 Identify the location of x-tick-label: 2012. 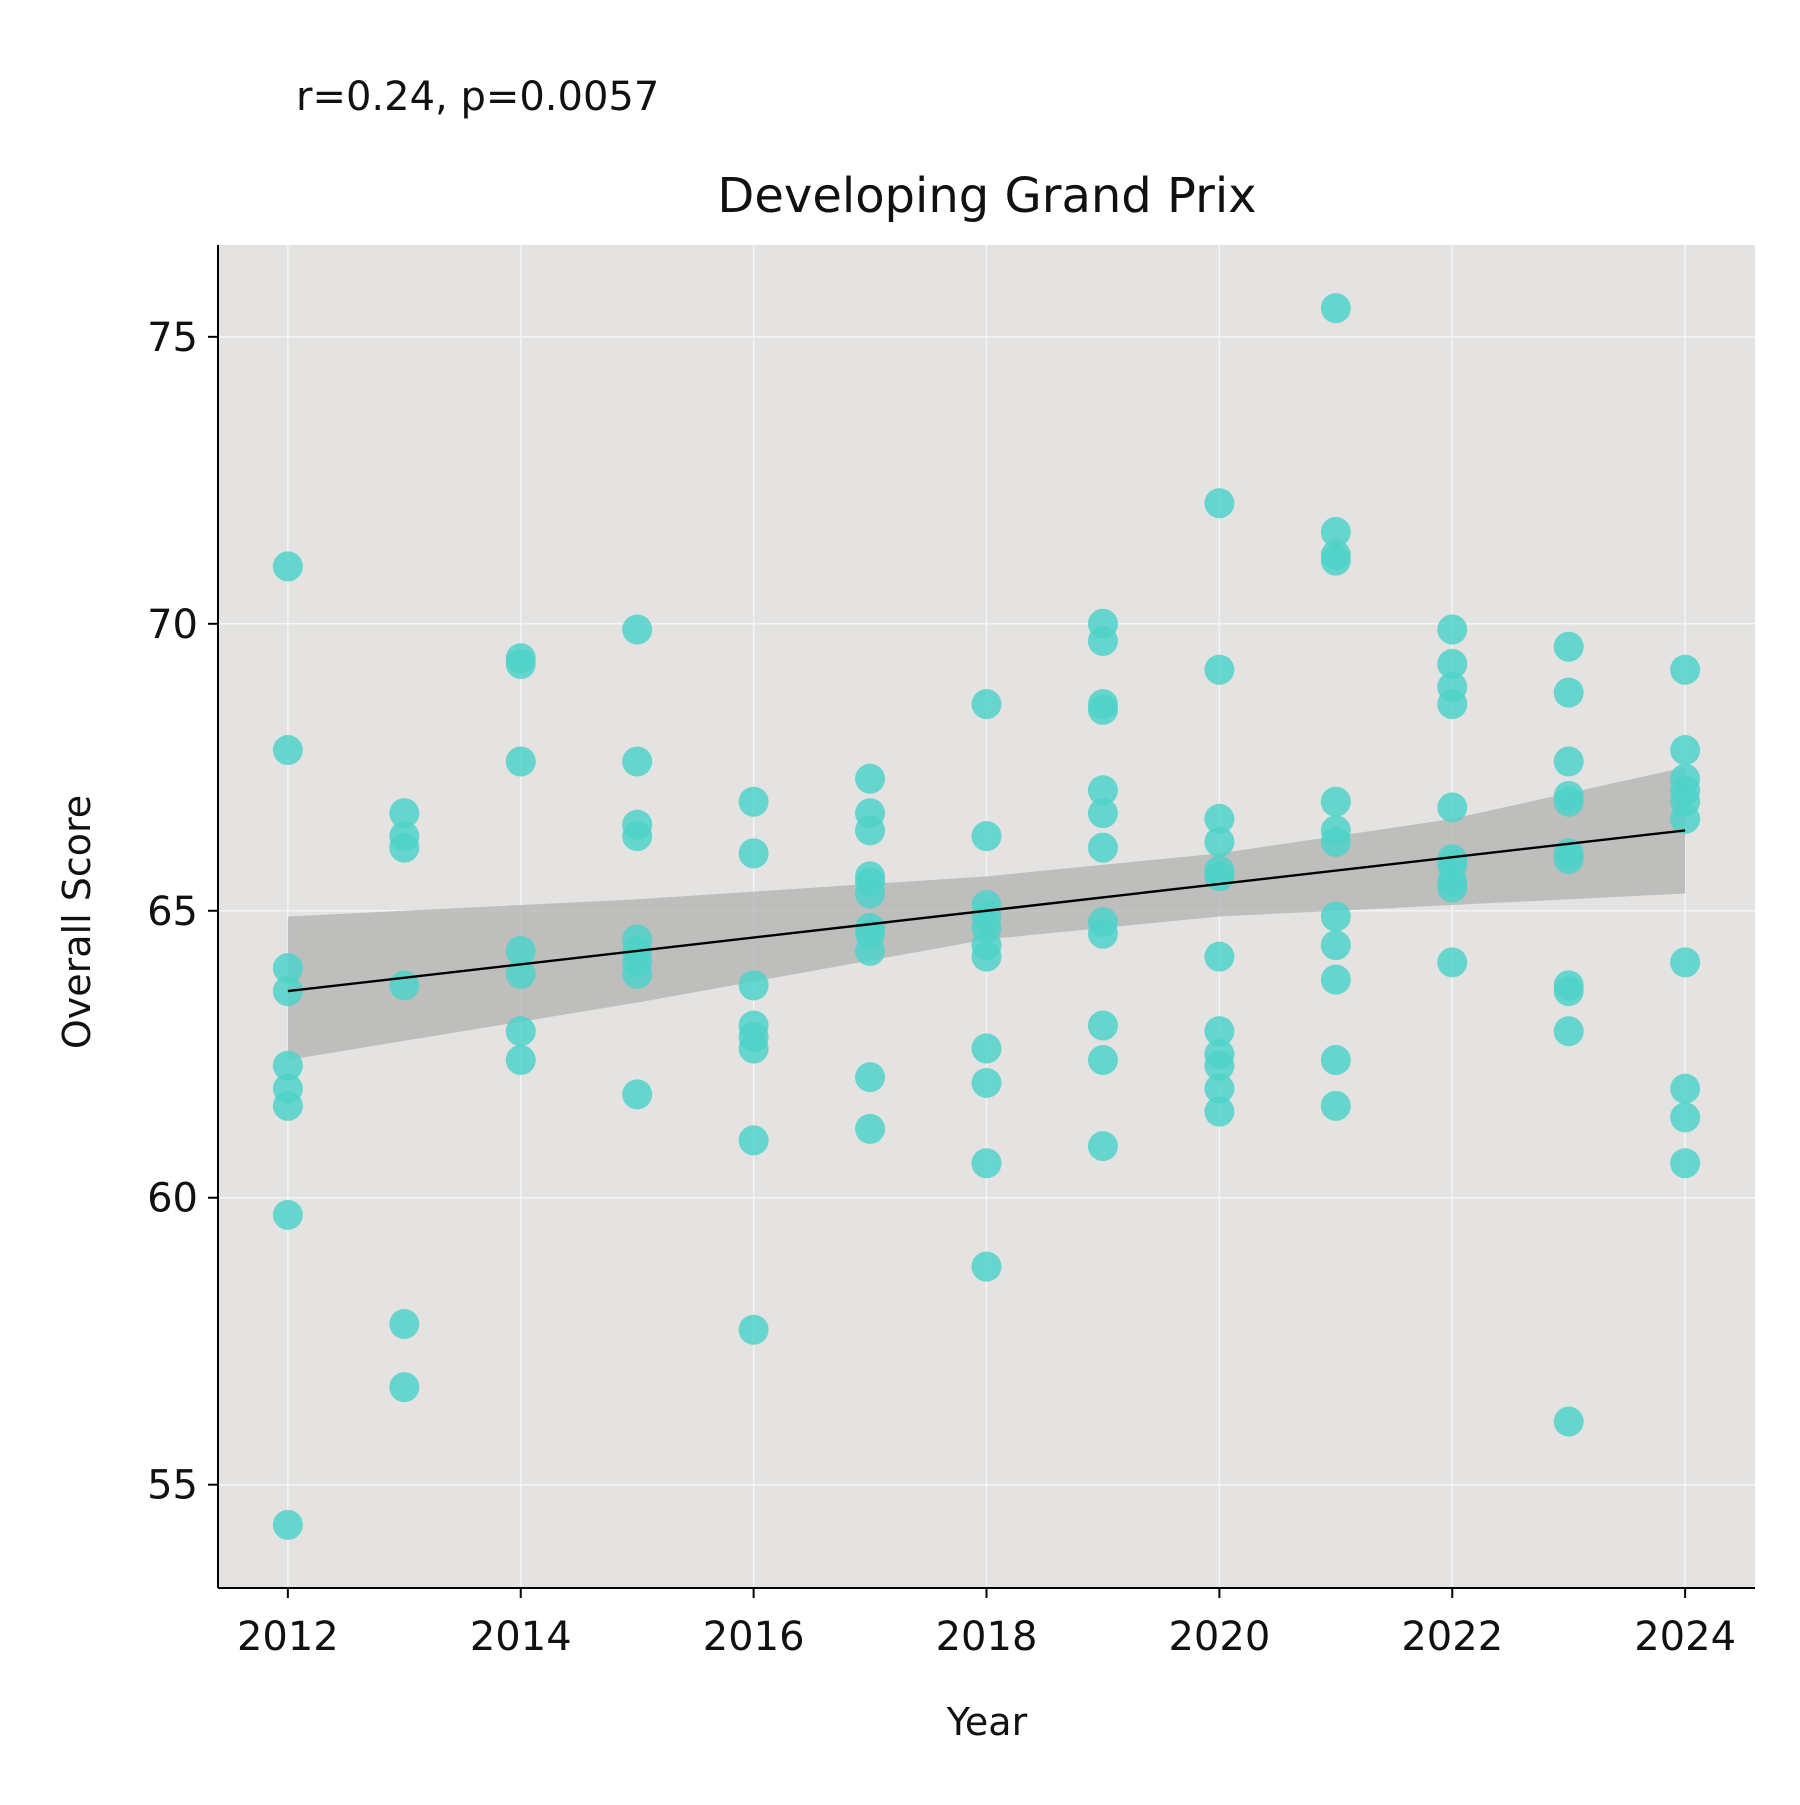
(288, 1637).